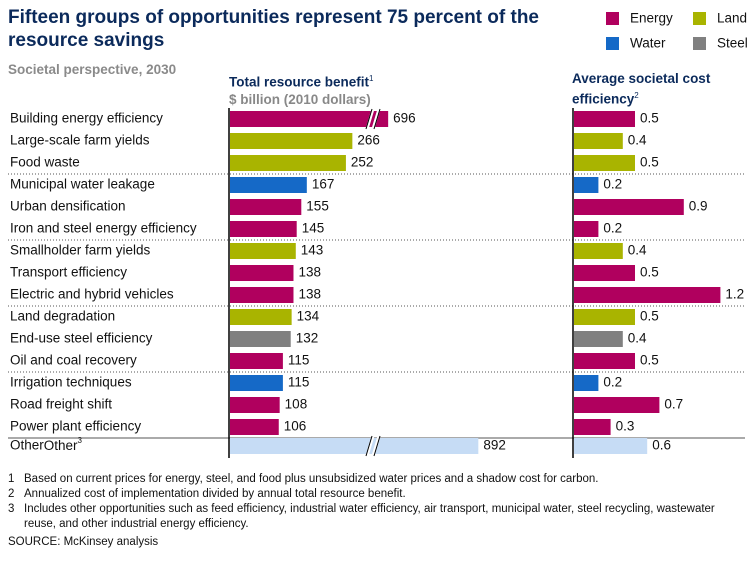  What do you see at coordinates (45, 162) in the screenshot?
I see `category-label: Food waste` at bounding box center [45, 162].